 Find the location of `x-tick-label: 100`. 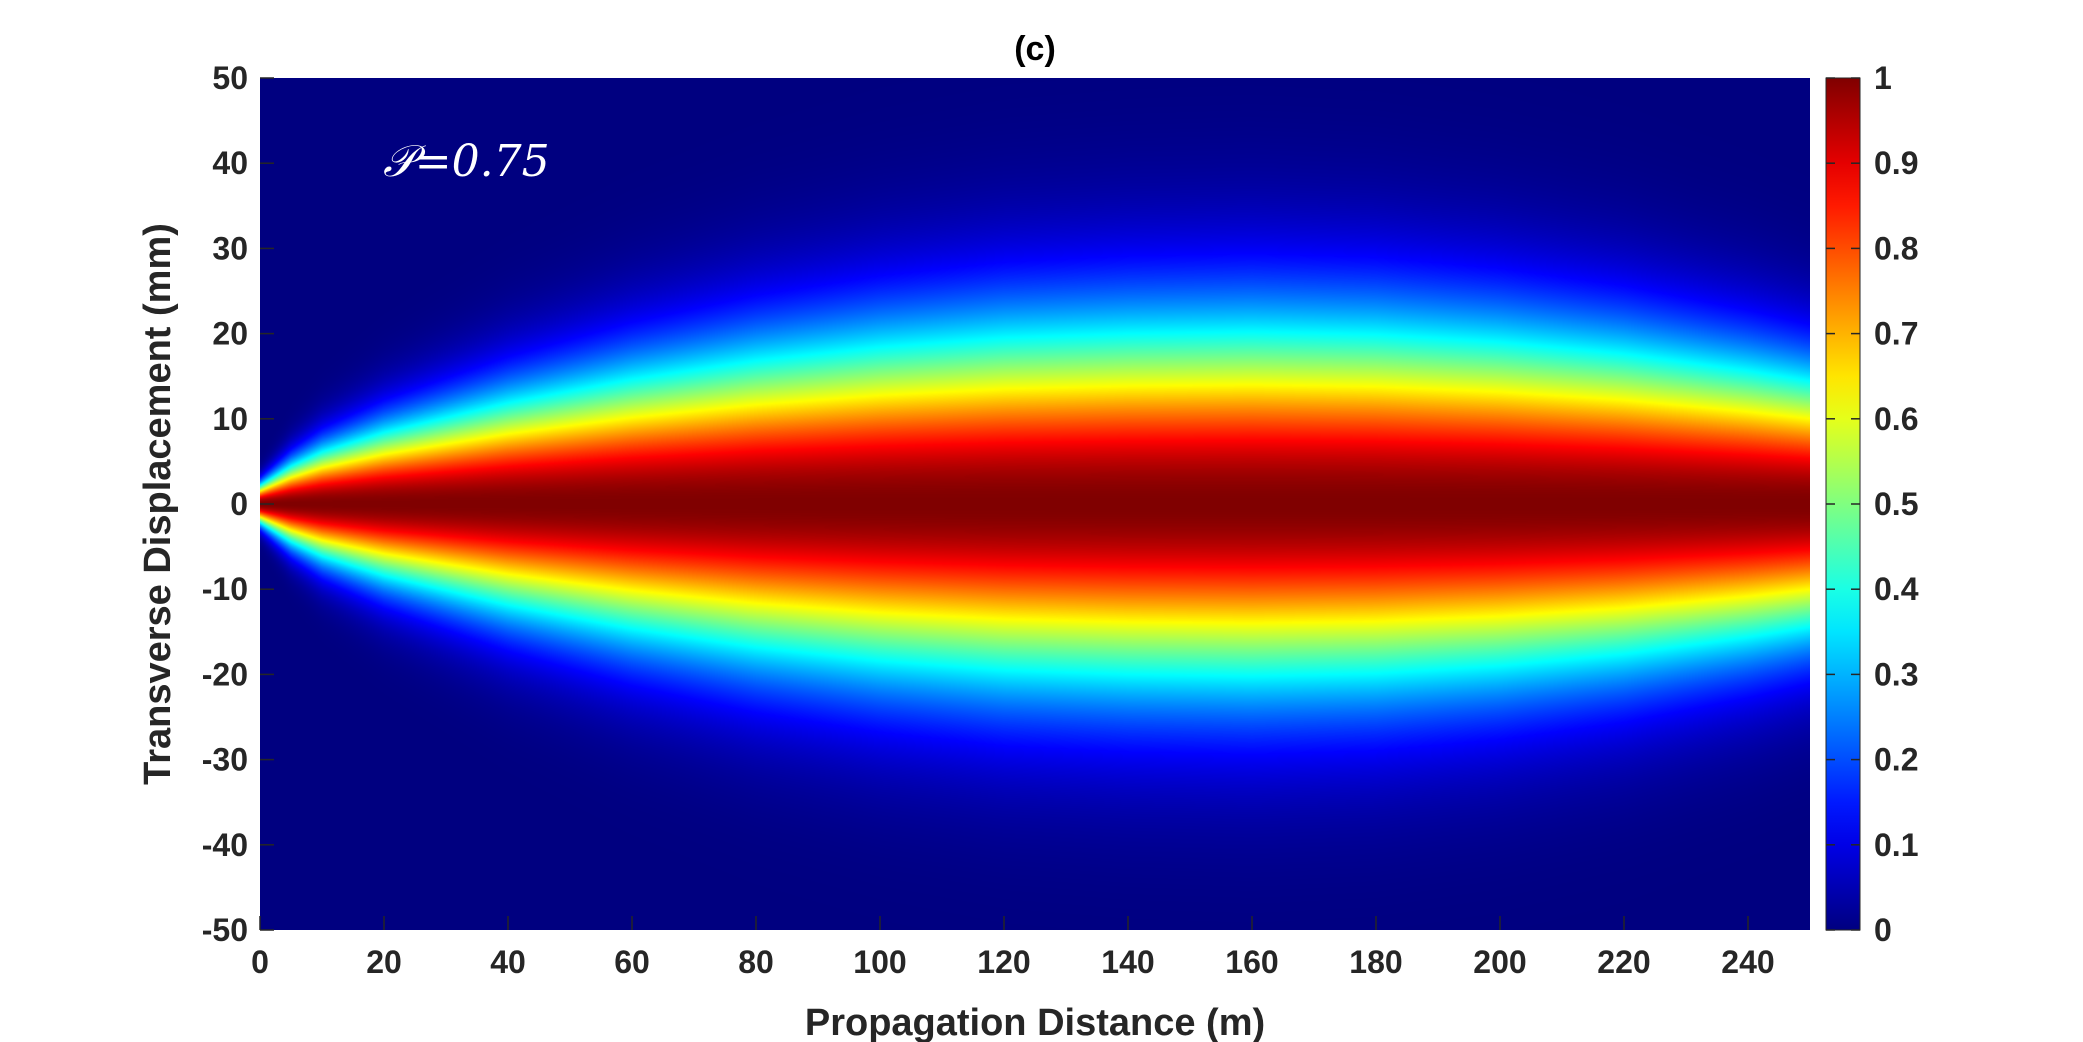

x-tick-label: 100 is located at coordinates (879, 962).